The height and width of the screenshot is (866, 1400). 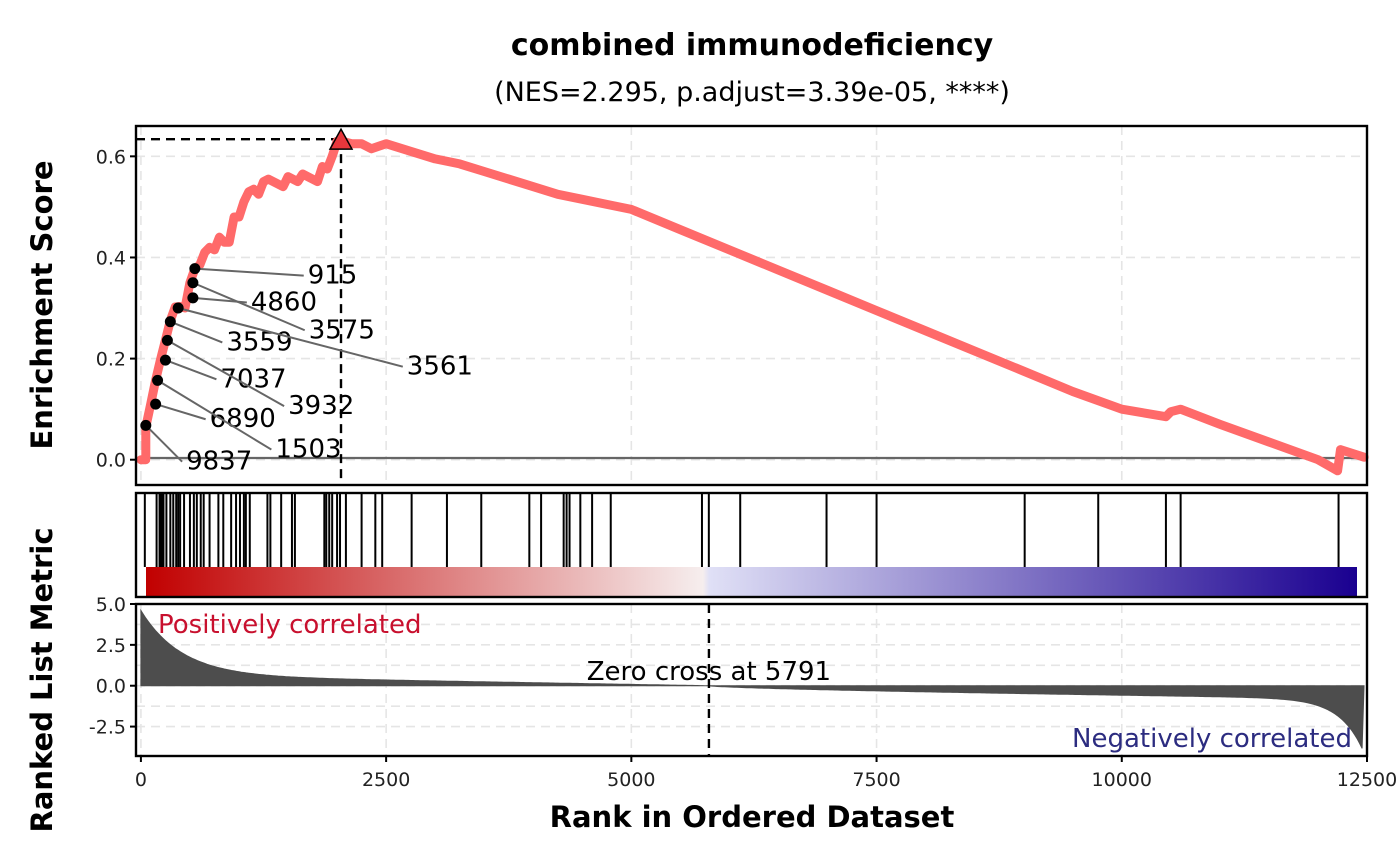 I want to click on gene-label: 9837, so click(x=219, y=462).